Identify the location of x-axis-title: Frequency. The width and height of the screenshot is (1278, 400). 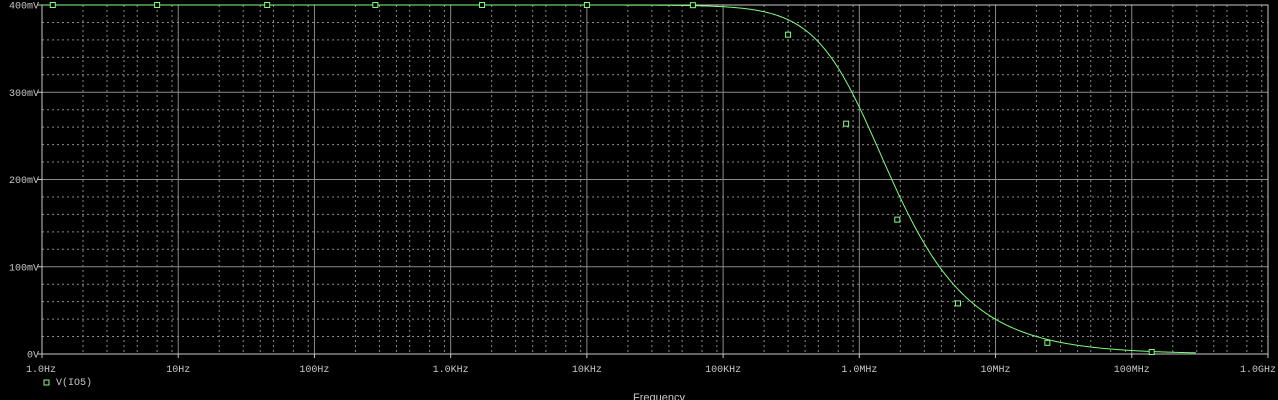
(659, 396).